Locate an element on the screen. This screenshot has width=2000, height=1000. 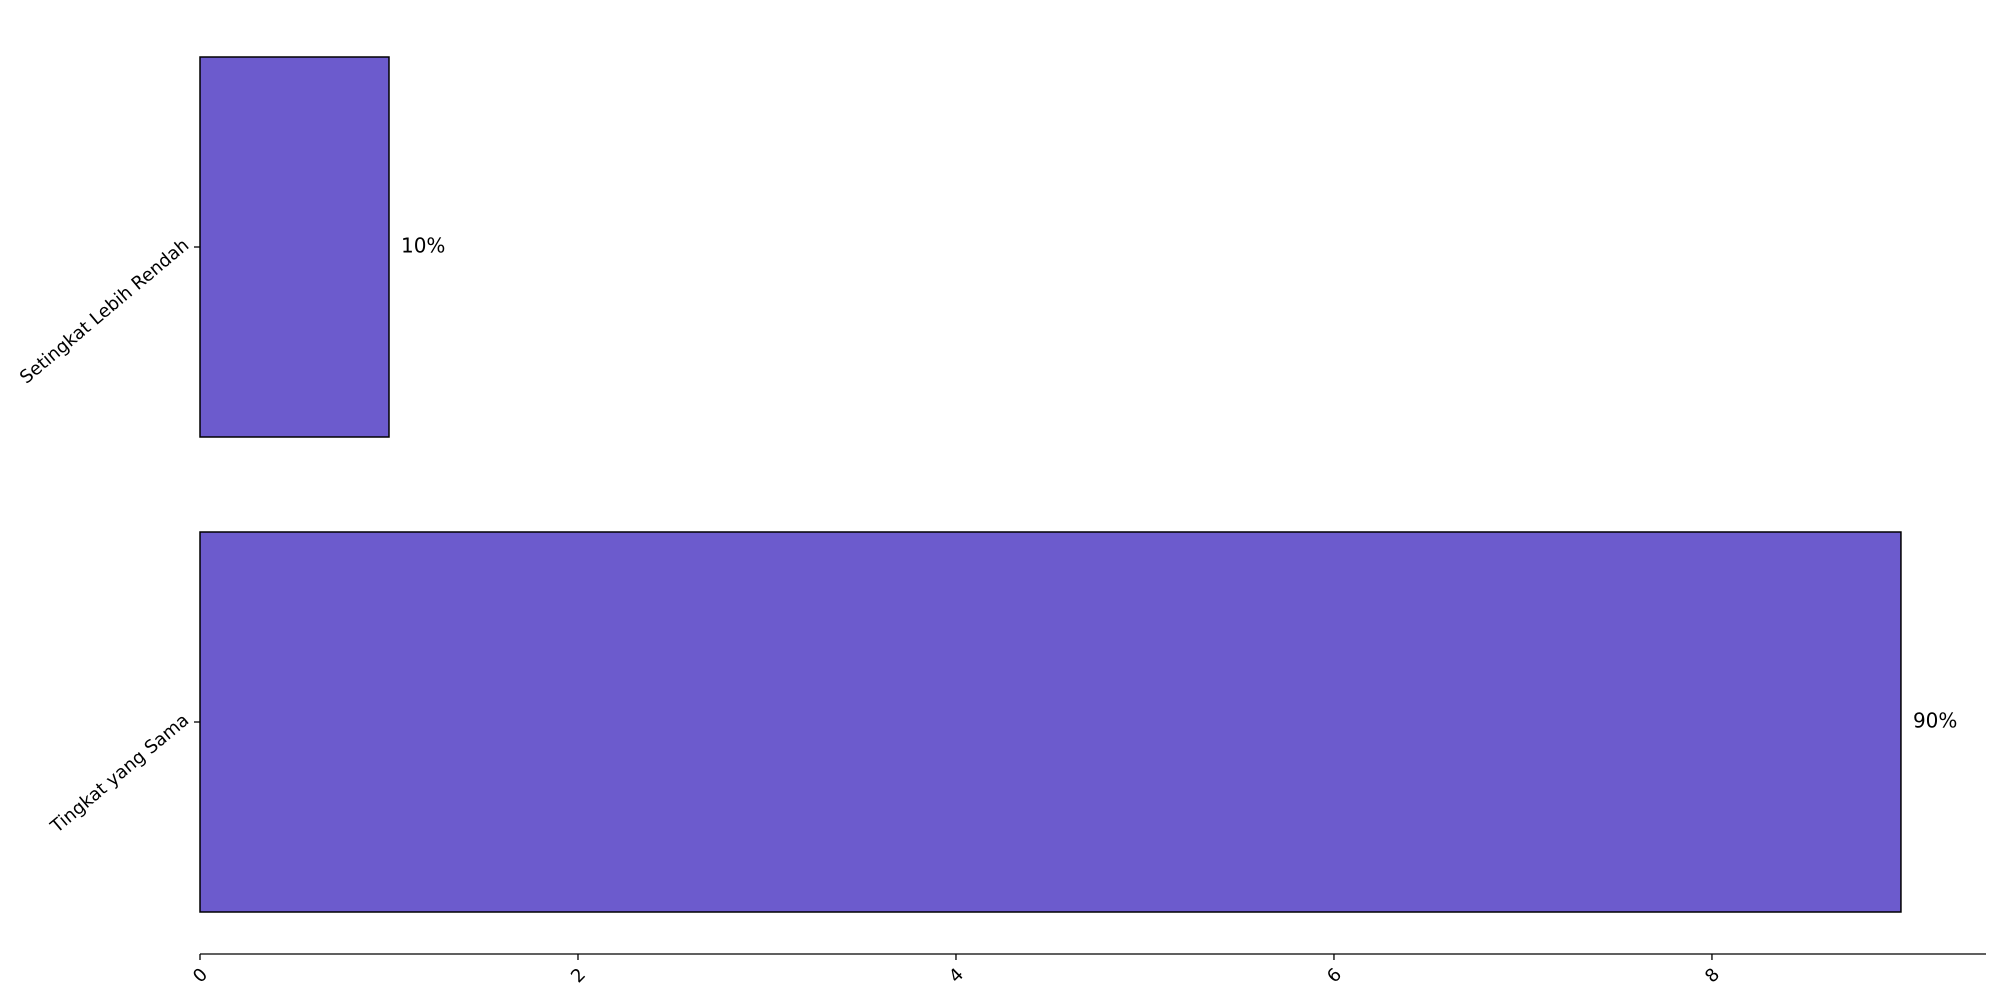
x-tick-label-1: 2 is located at coordinates (578, 975).